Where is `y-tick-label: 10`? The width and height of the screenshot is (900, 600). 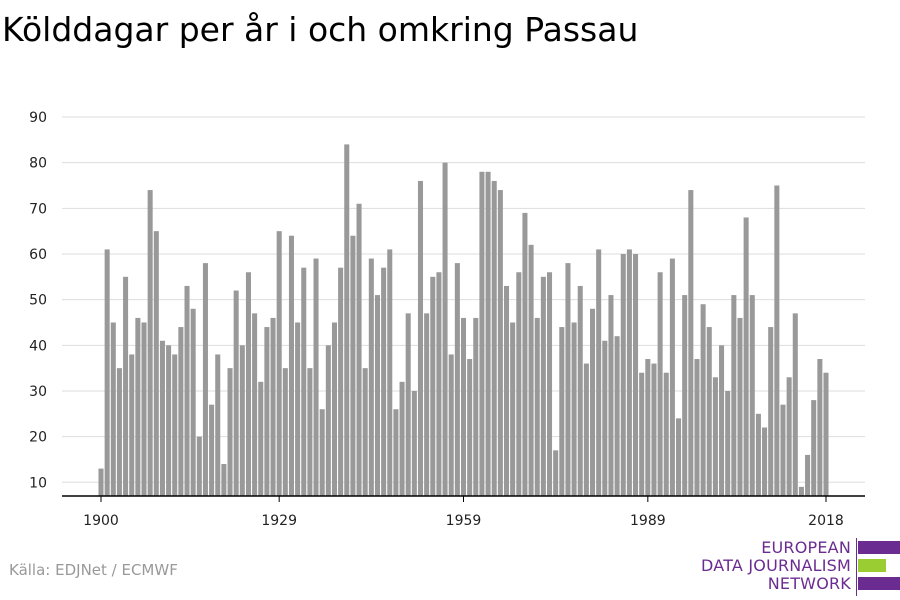
y-tick-label: 10 is located at coordinates (38, 483).